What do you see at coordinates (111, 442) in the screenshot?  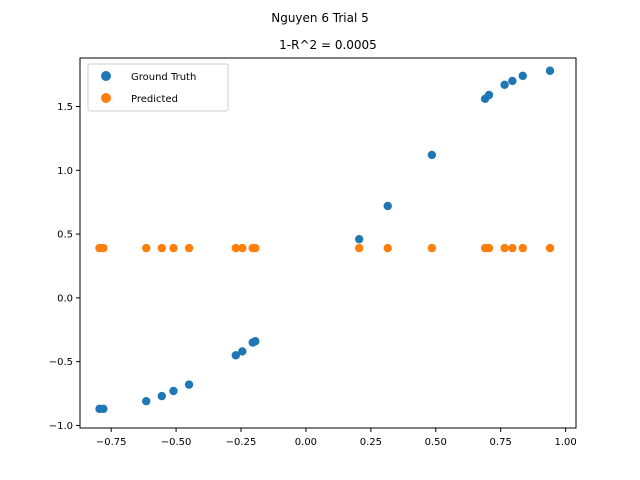 I see `x-tick-label: −0.75` at bounding box center [111, 442].